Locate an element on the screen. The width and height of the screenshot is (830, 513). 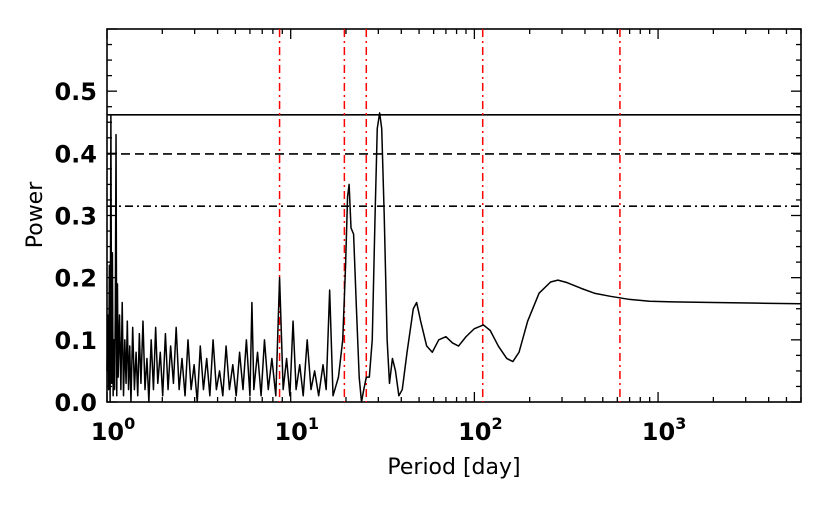
x-axis-label: Period [day] is located at coordinates (453, 467).